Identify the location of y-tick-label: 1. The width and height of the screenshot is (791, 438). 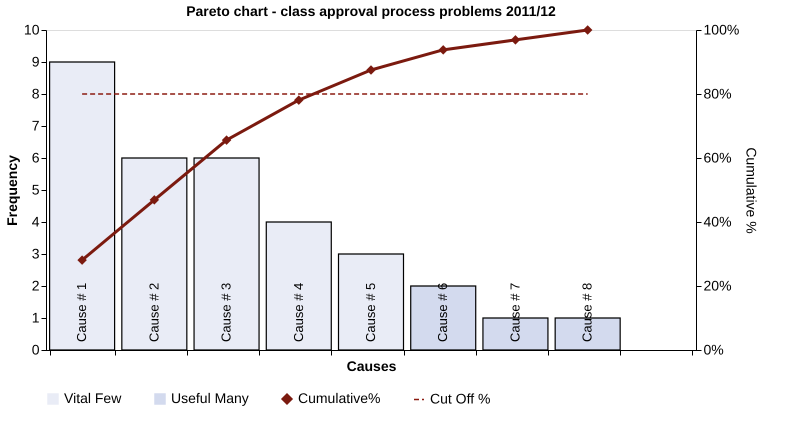
(36, 318).